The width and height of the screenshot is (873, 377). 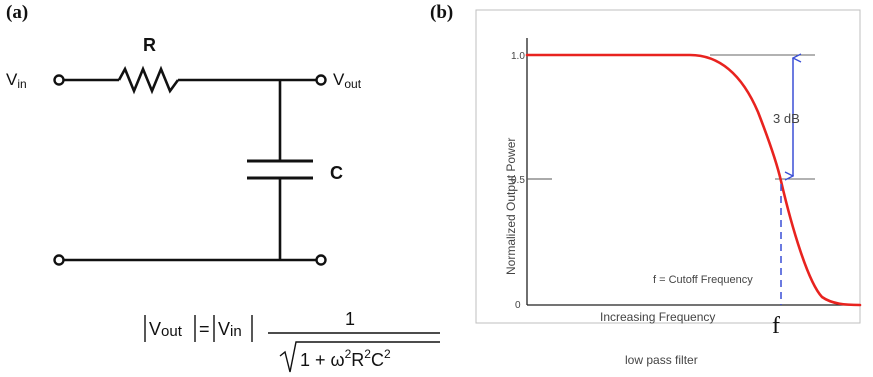 What do you see at coordinates (148, 80) in the screenshot?
I see `resistor-symbol` at bounding box center [148, 80].